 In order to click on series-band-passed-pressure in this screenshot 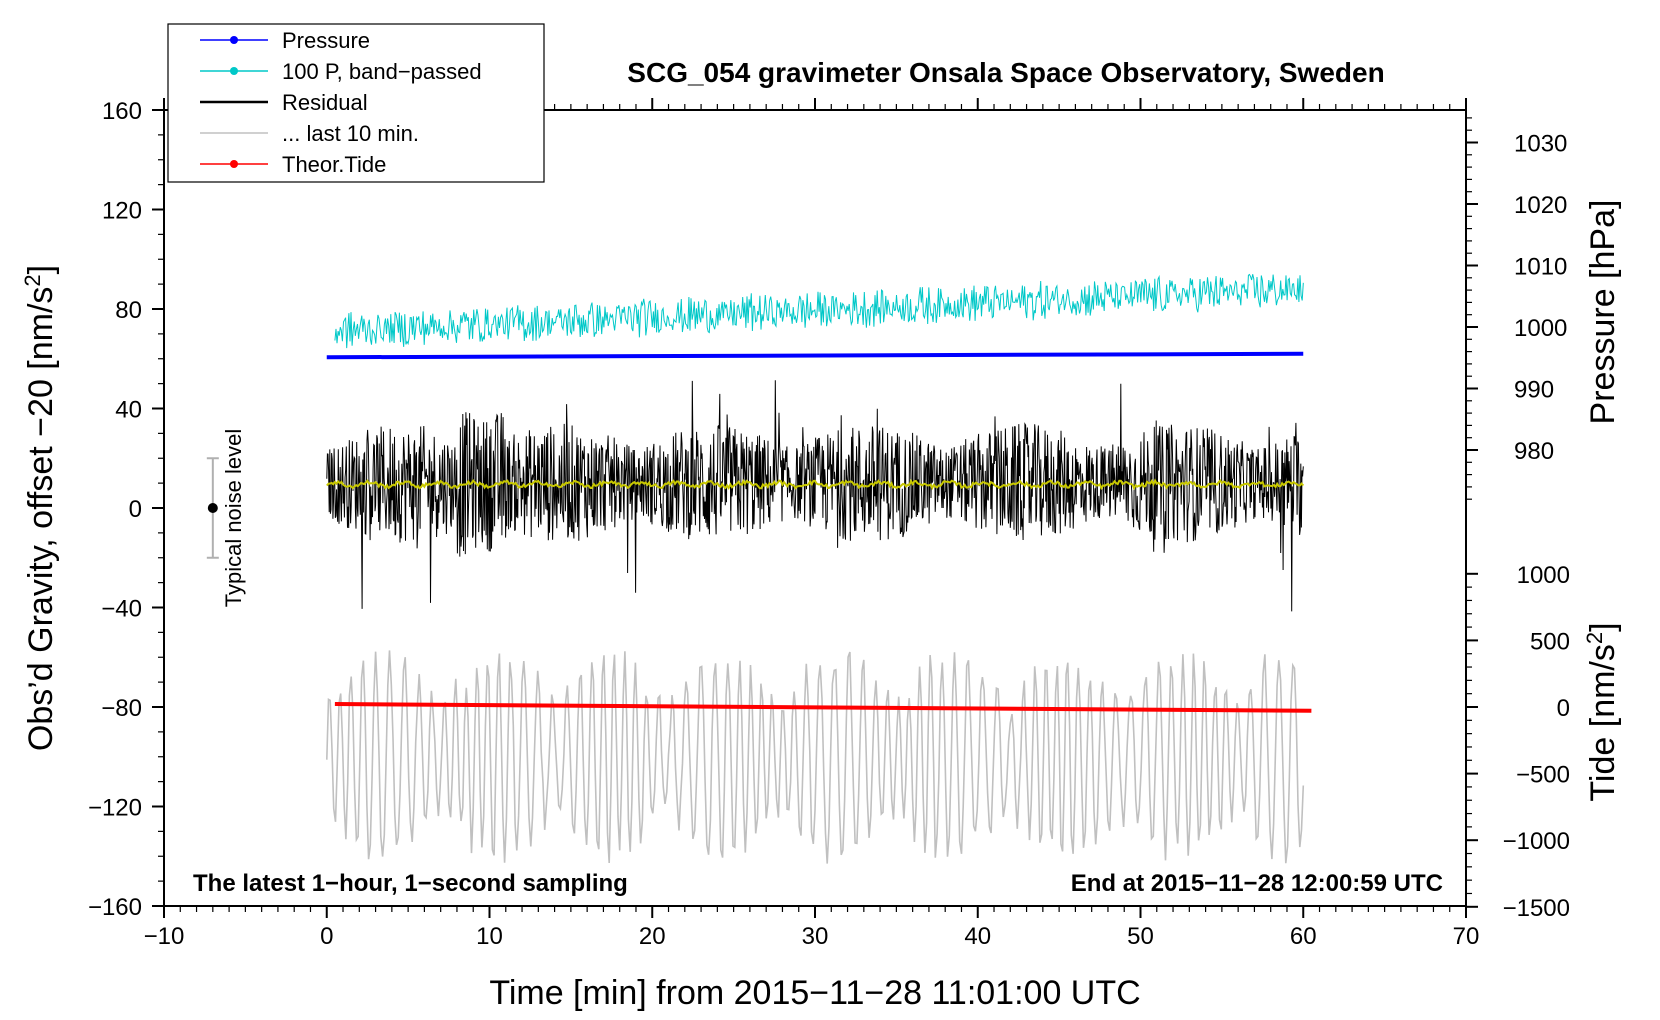, I will do `click(819, 311)`.